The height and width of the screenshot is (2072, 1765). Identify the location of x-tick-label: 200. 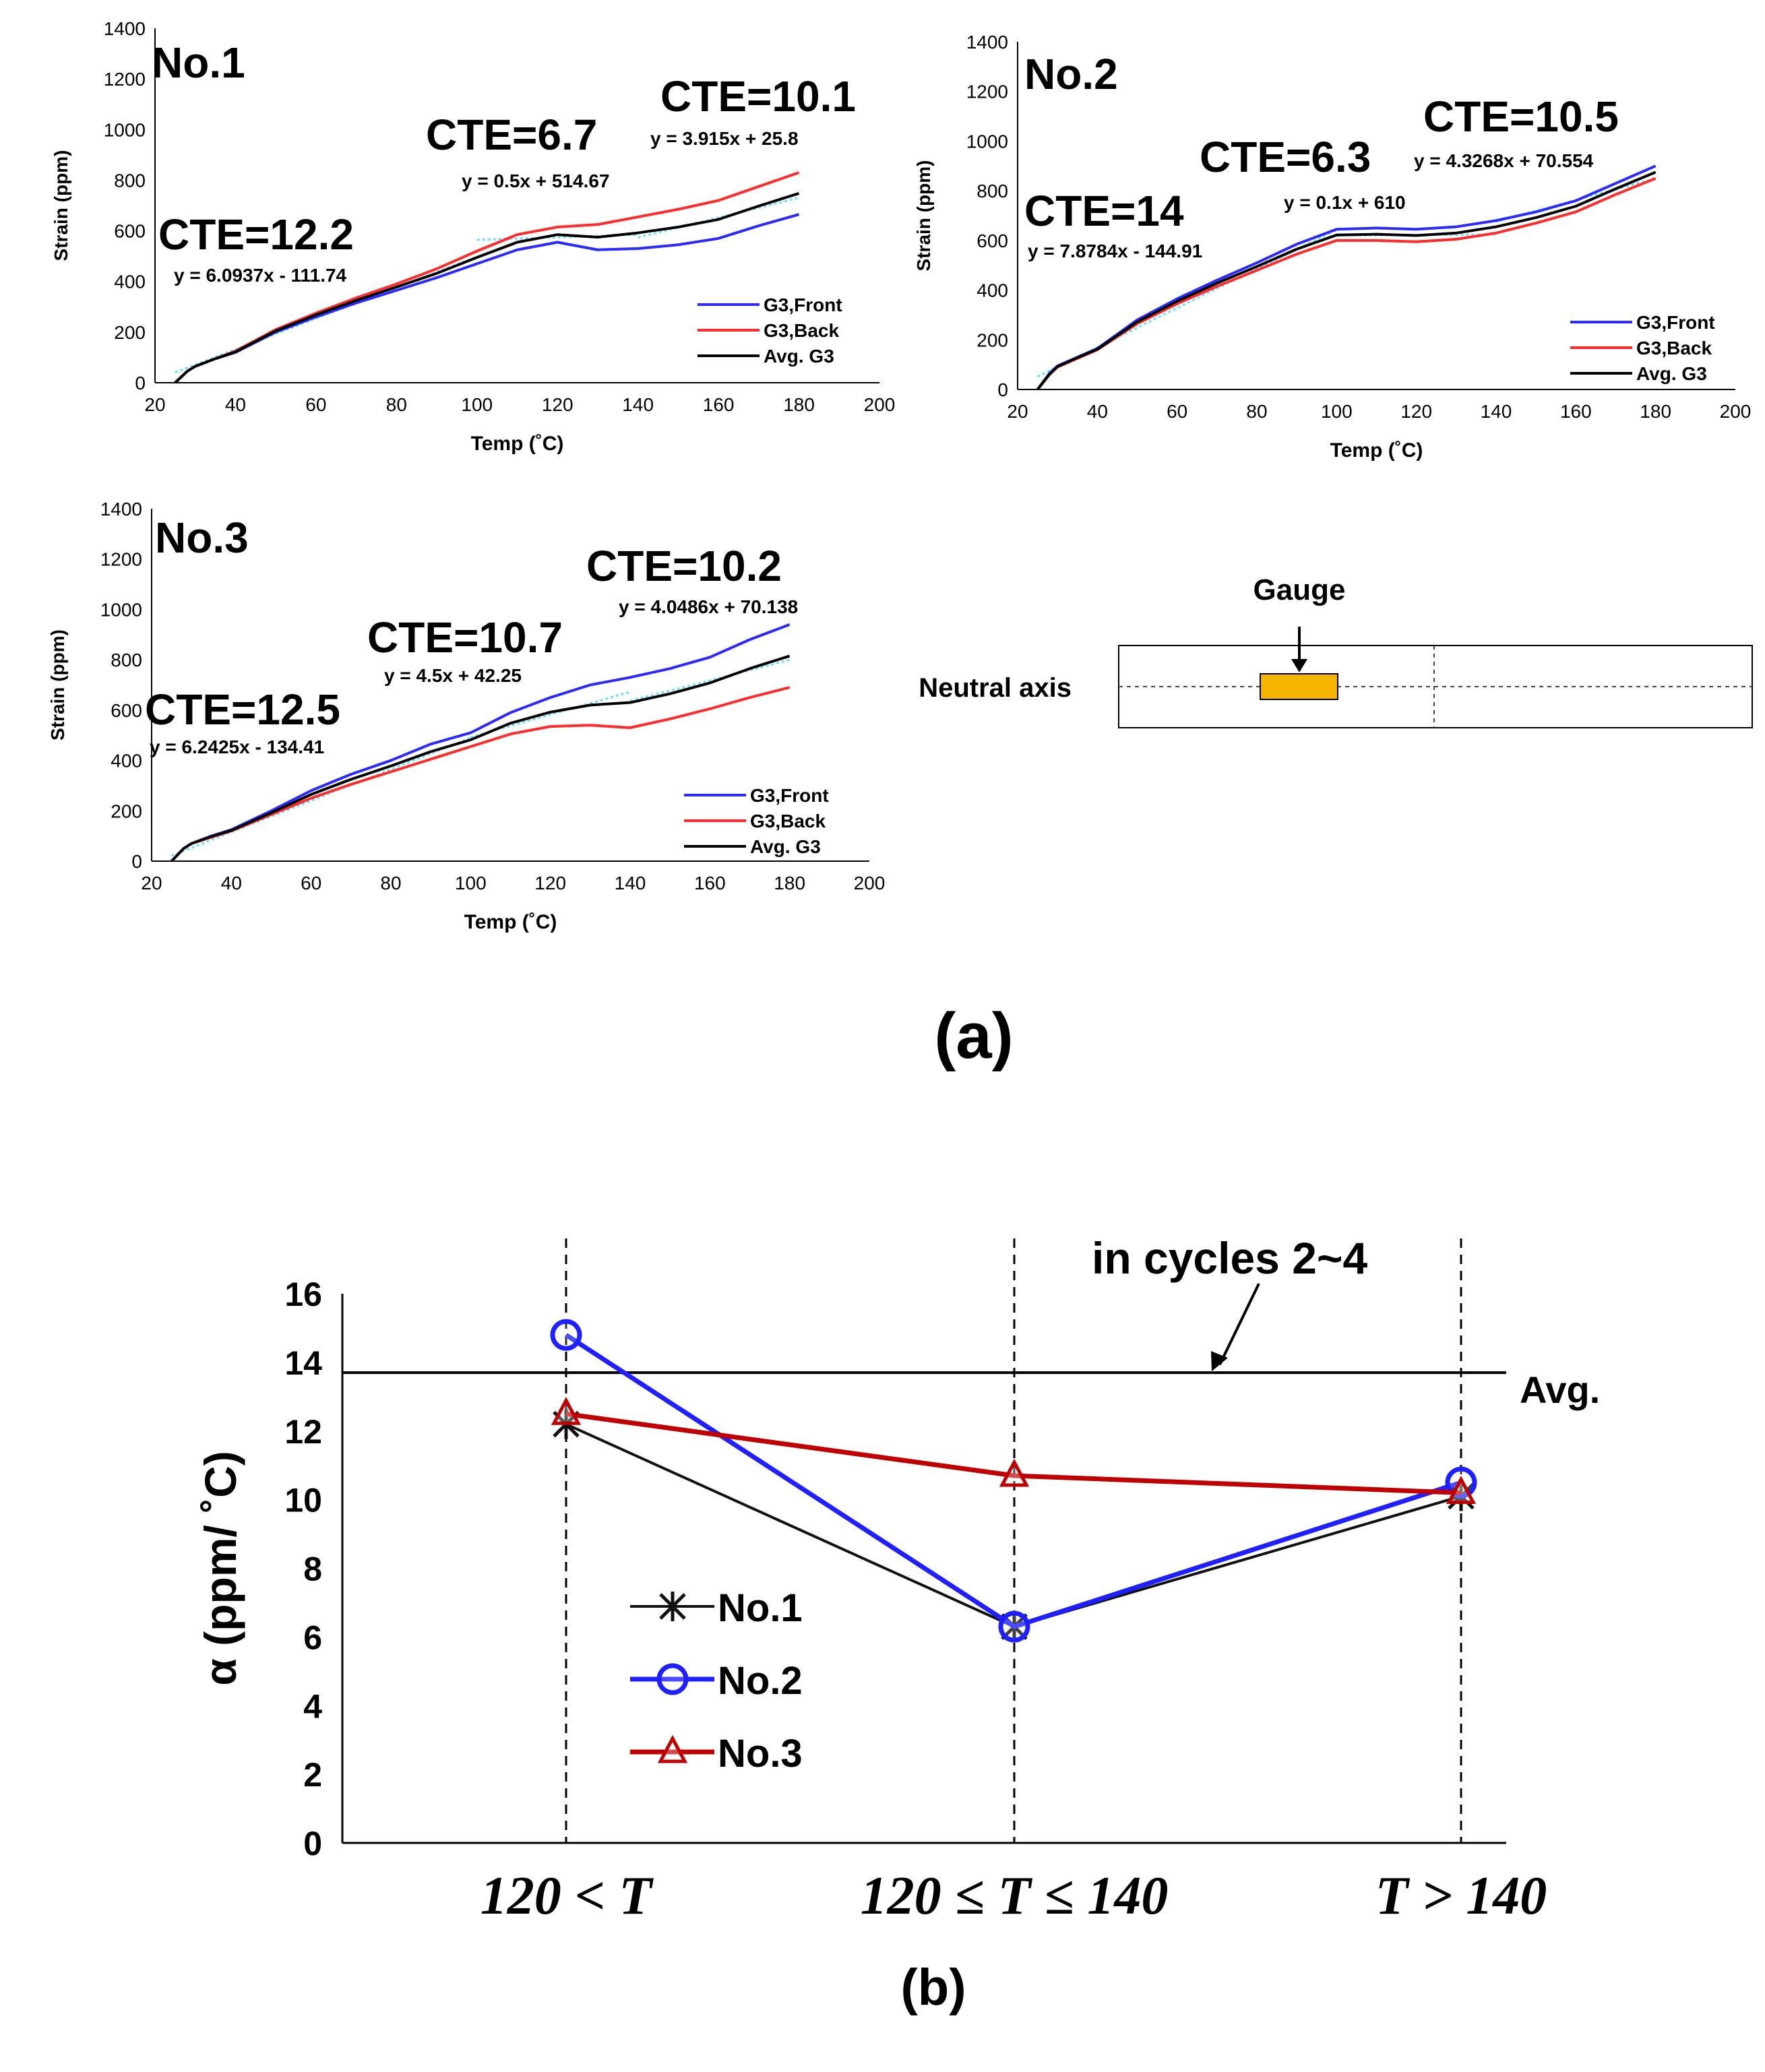
(870, 883).